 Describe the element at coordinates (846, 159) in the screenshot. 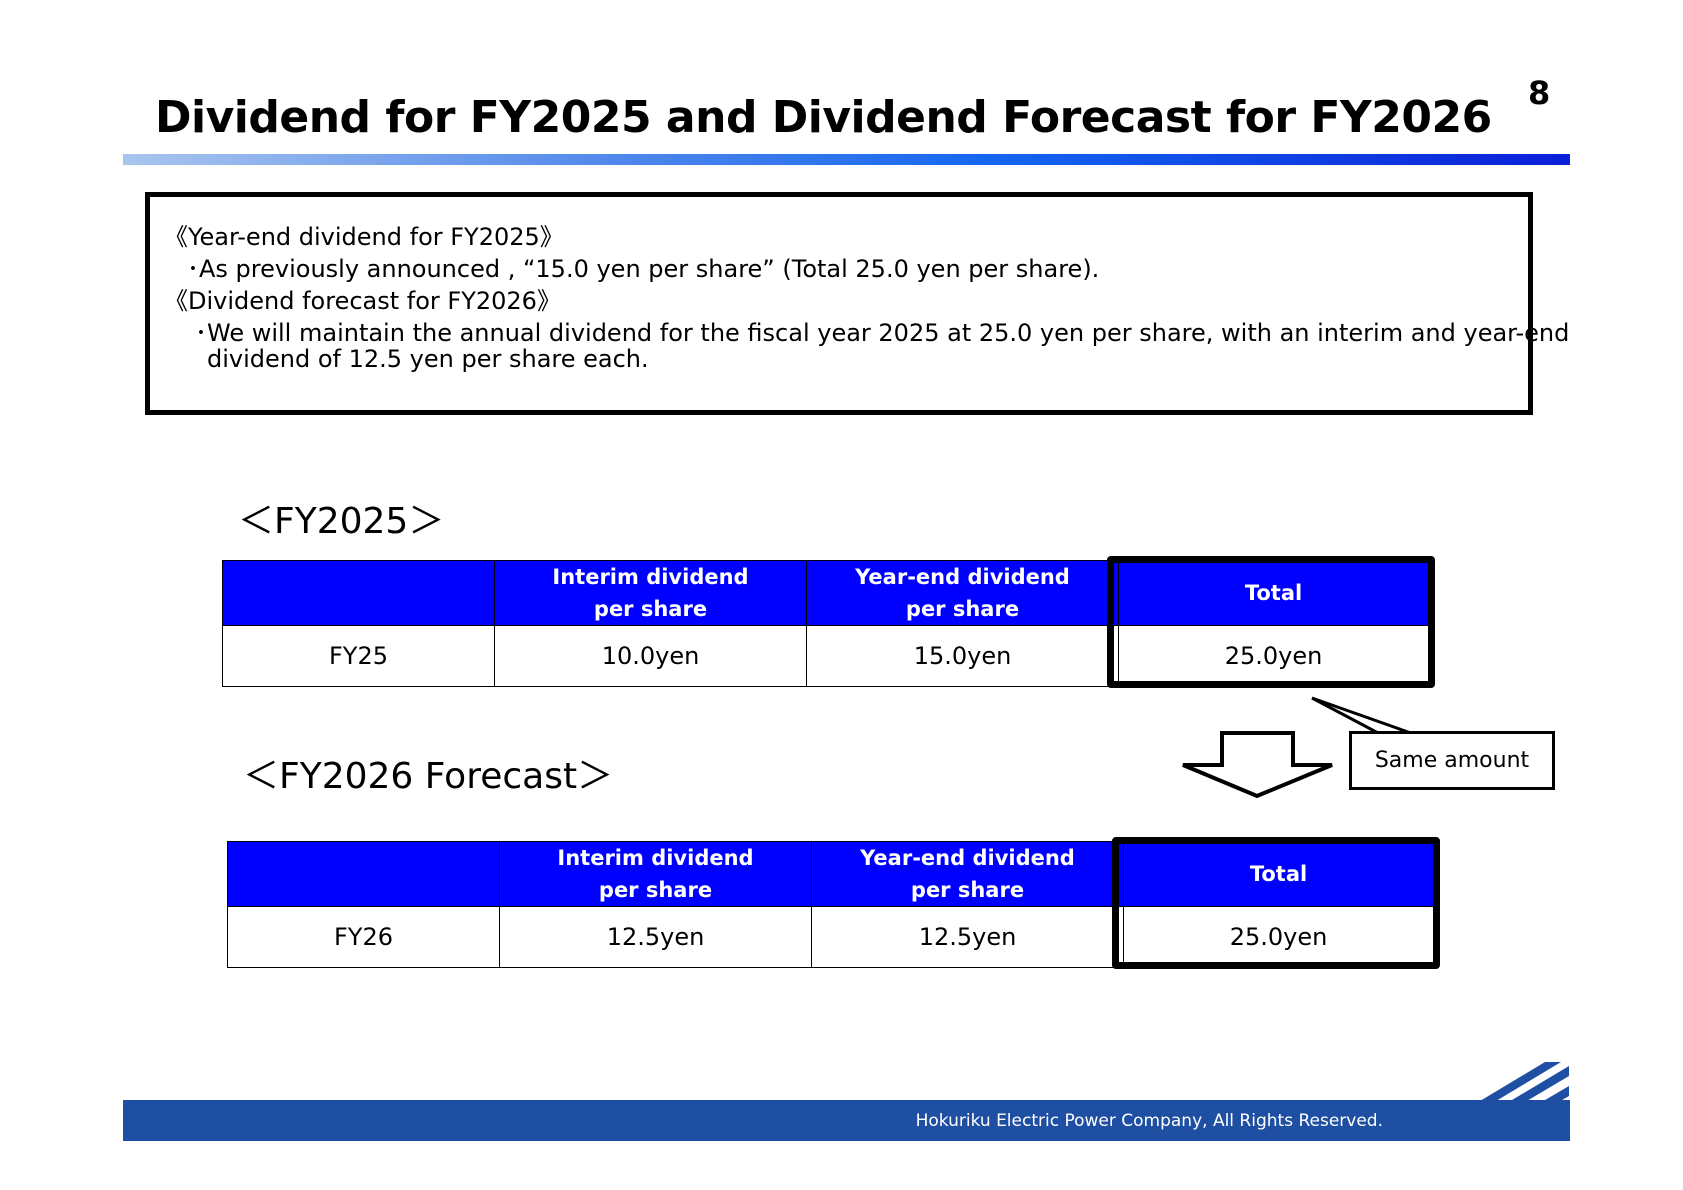

I see `title-underline-bar` at that location.